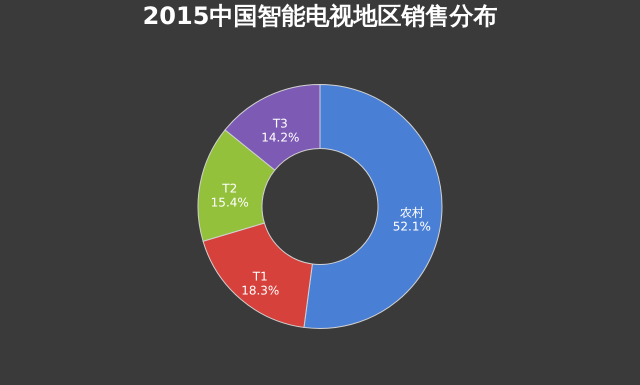 This screenshot has height=385, width=640. Describe the element at coordinates (229, 203) in the screenshot. I see `data-label: 15.4%` at that location.